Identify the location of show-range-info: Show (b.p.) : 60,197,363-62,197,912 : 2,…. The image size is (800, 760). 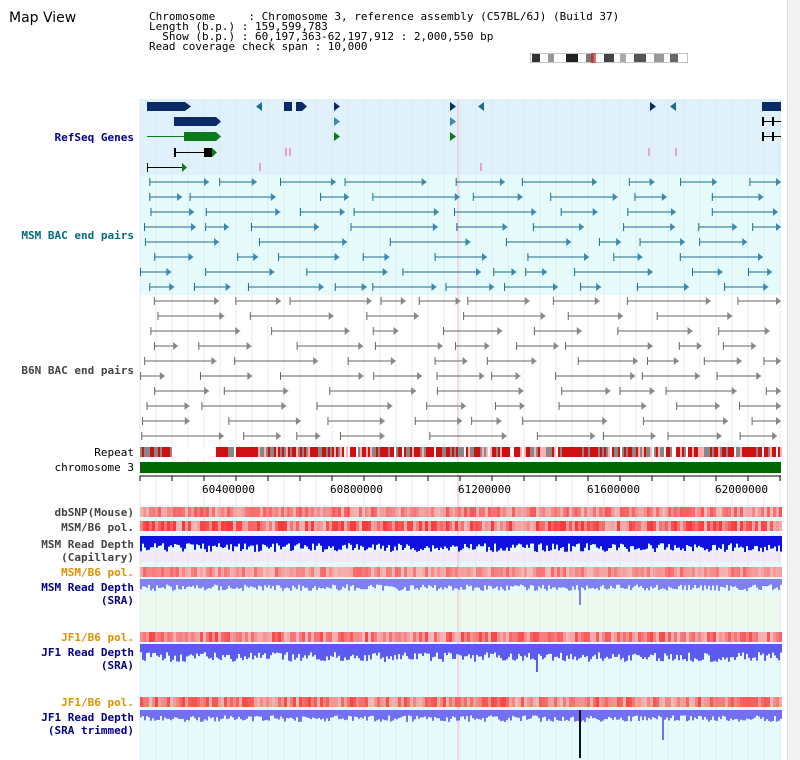
(321, 36).